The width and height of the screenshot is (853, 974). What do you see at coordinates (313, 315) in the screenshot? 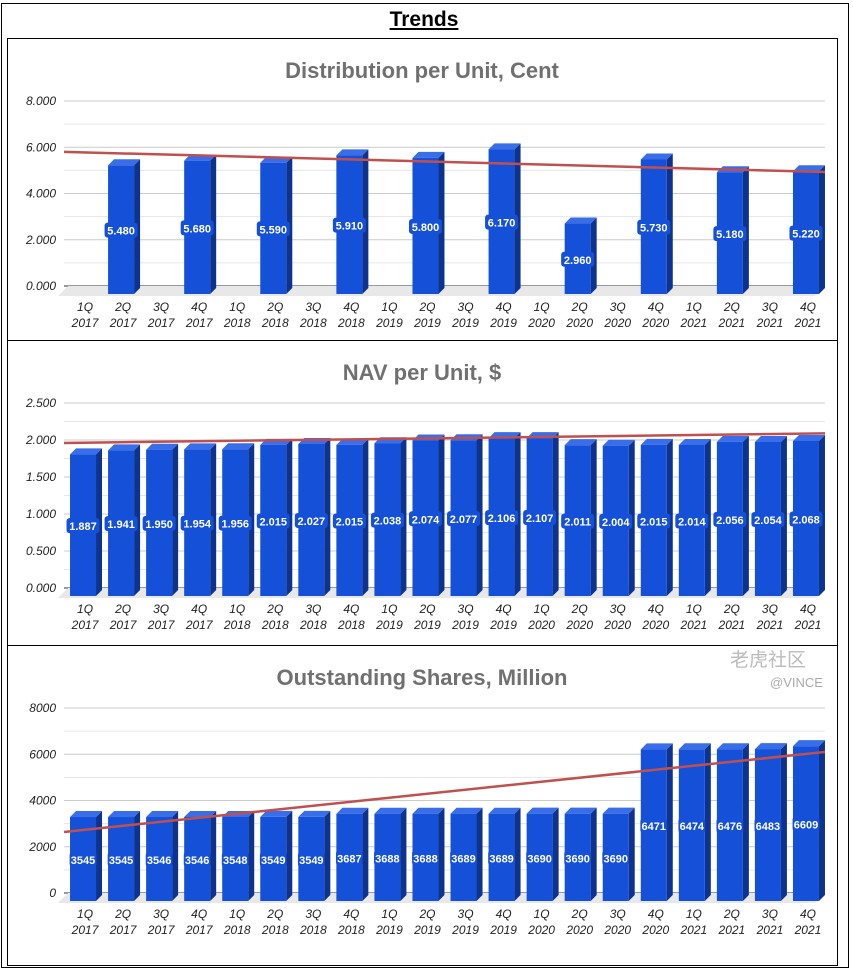
I see `x-tick-label: 3Q 2018` at bounding box center [313, 315].